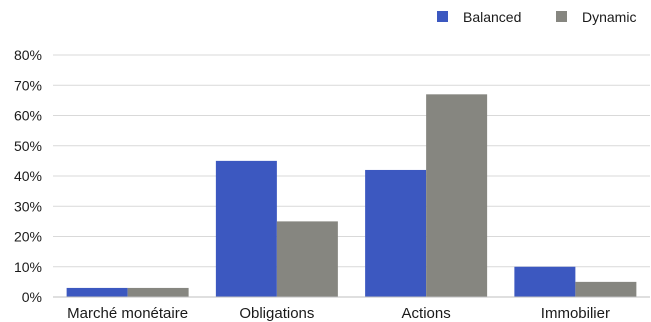  I want to click on legend-swatch-dynamic, so click(561, 16).